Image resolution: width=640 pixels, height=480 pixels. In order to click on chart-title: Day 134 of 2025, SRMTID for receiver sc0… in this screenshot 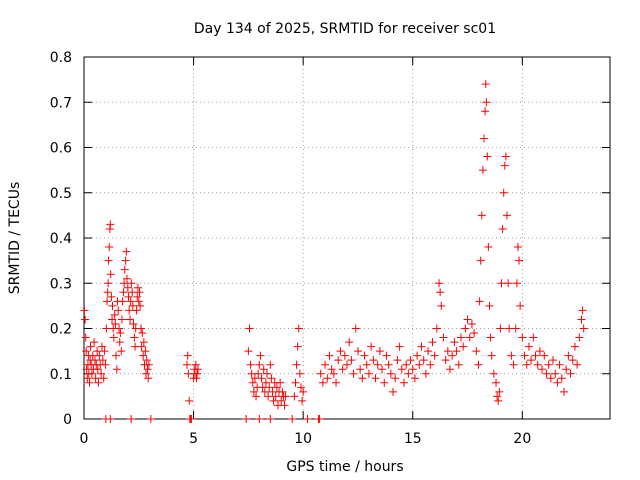, I will do `click(345, 29)`.